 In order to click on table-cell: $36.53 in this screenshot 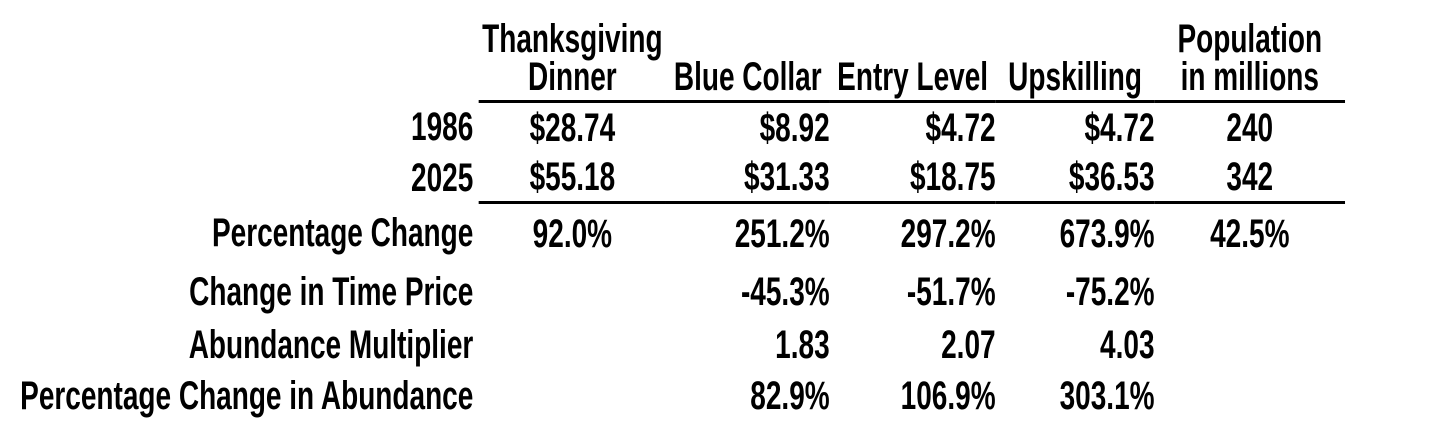, I will do `click(1075, 178)`.